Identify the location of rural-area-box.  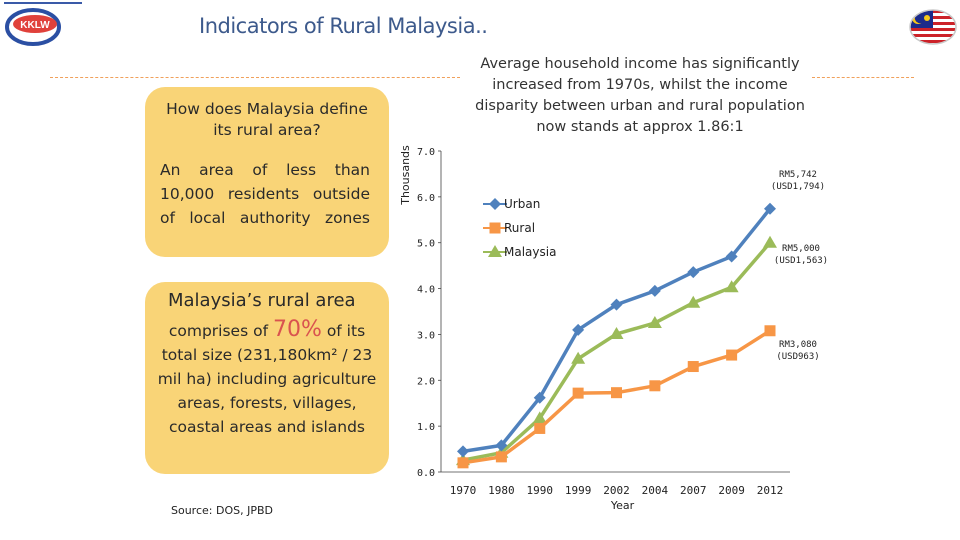
(267, 378).